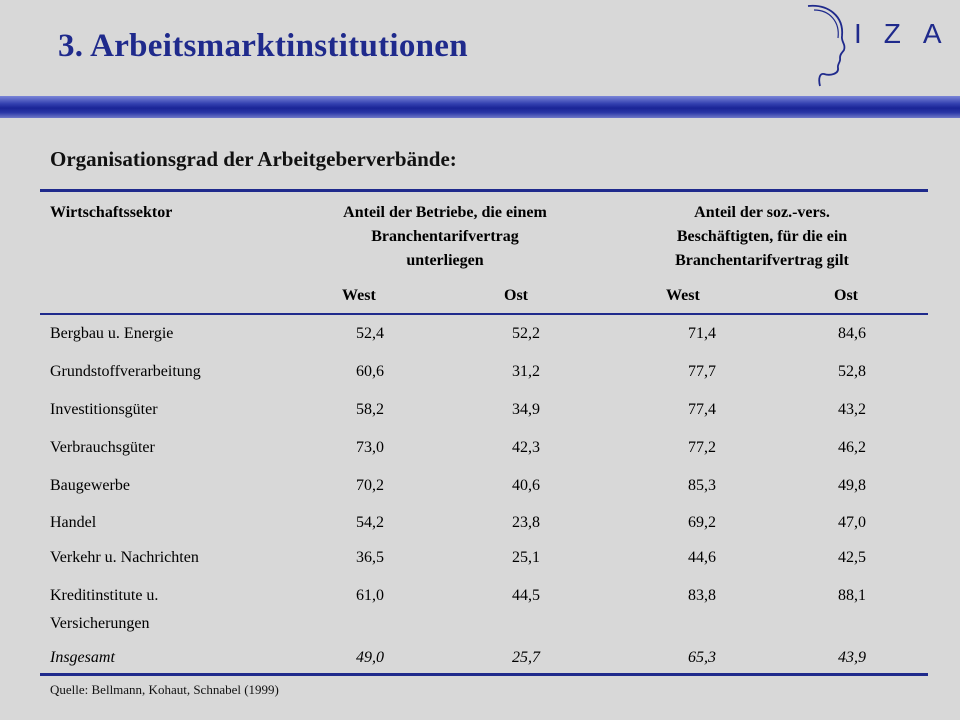  What do you see at coordinates (370, 409) in the screenshot?
I see `row-value: 58,2` at bounding box center [370, 409].